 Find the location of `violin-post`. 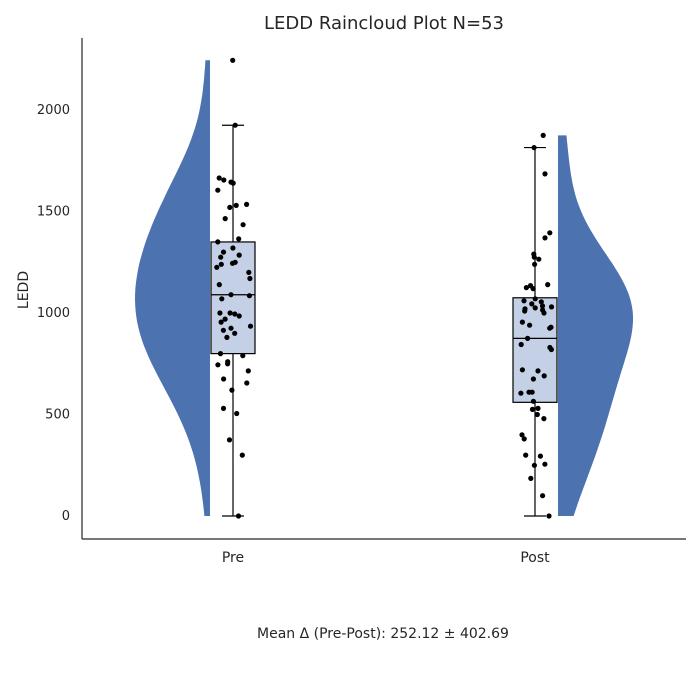

violin-post is located at coordinates (595, 325).